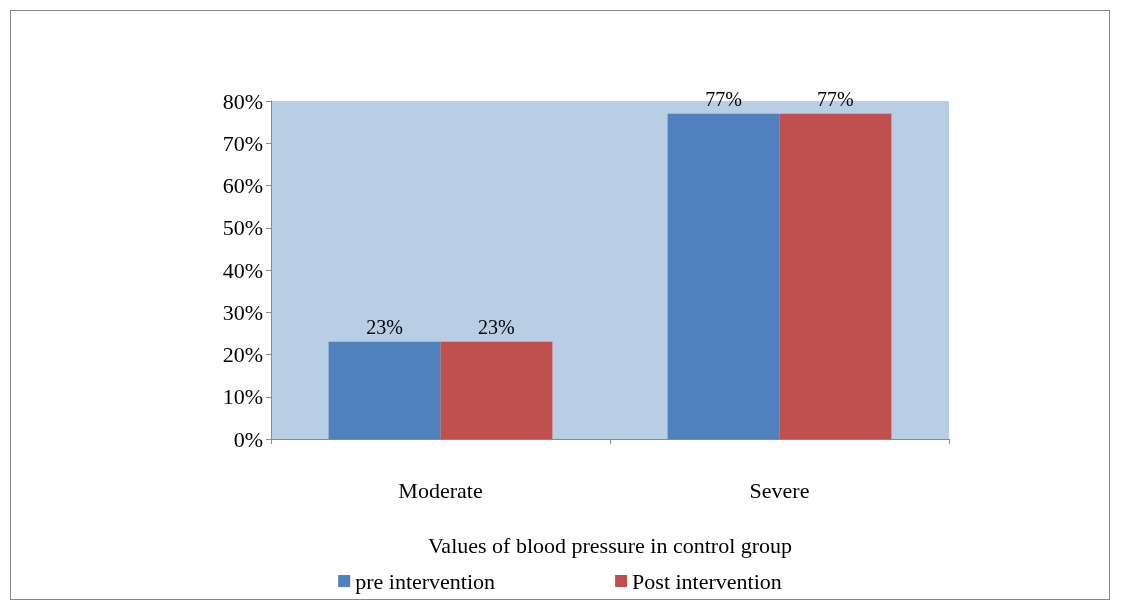  I want to click on legend-label: Post intervention, so click(707, 581).